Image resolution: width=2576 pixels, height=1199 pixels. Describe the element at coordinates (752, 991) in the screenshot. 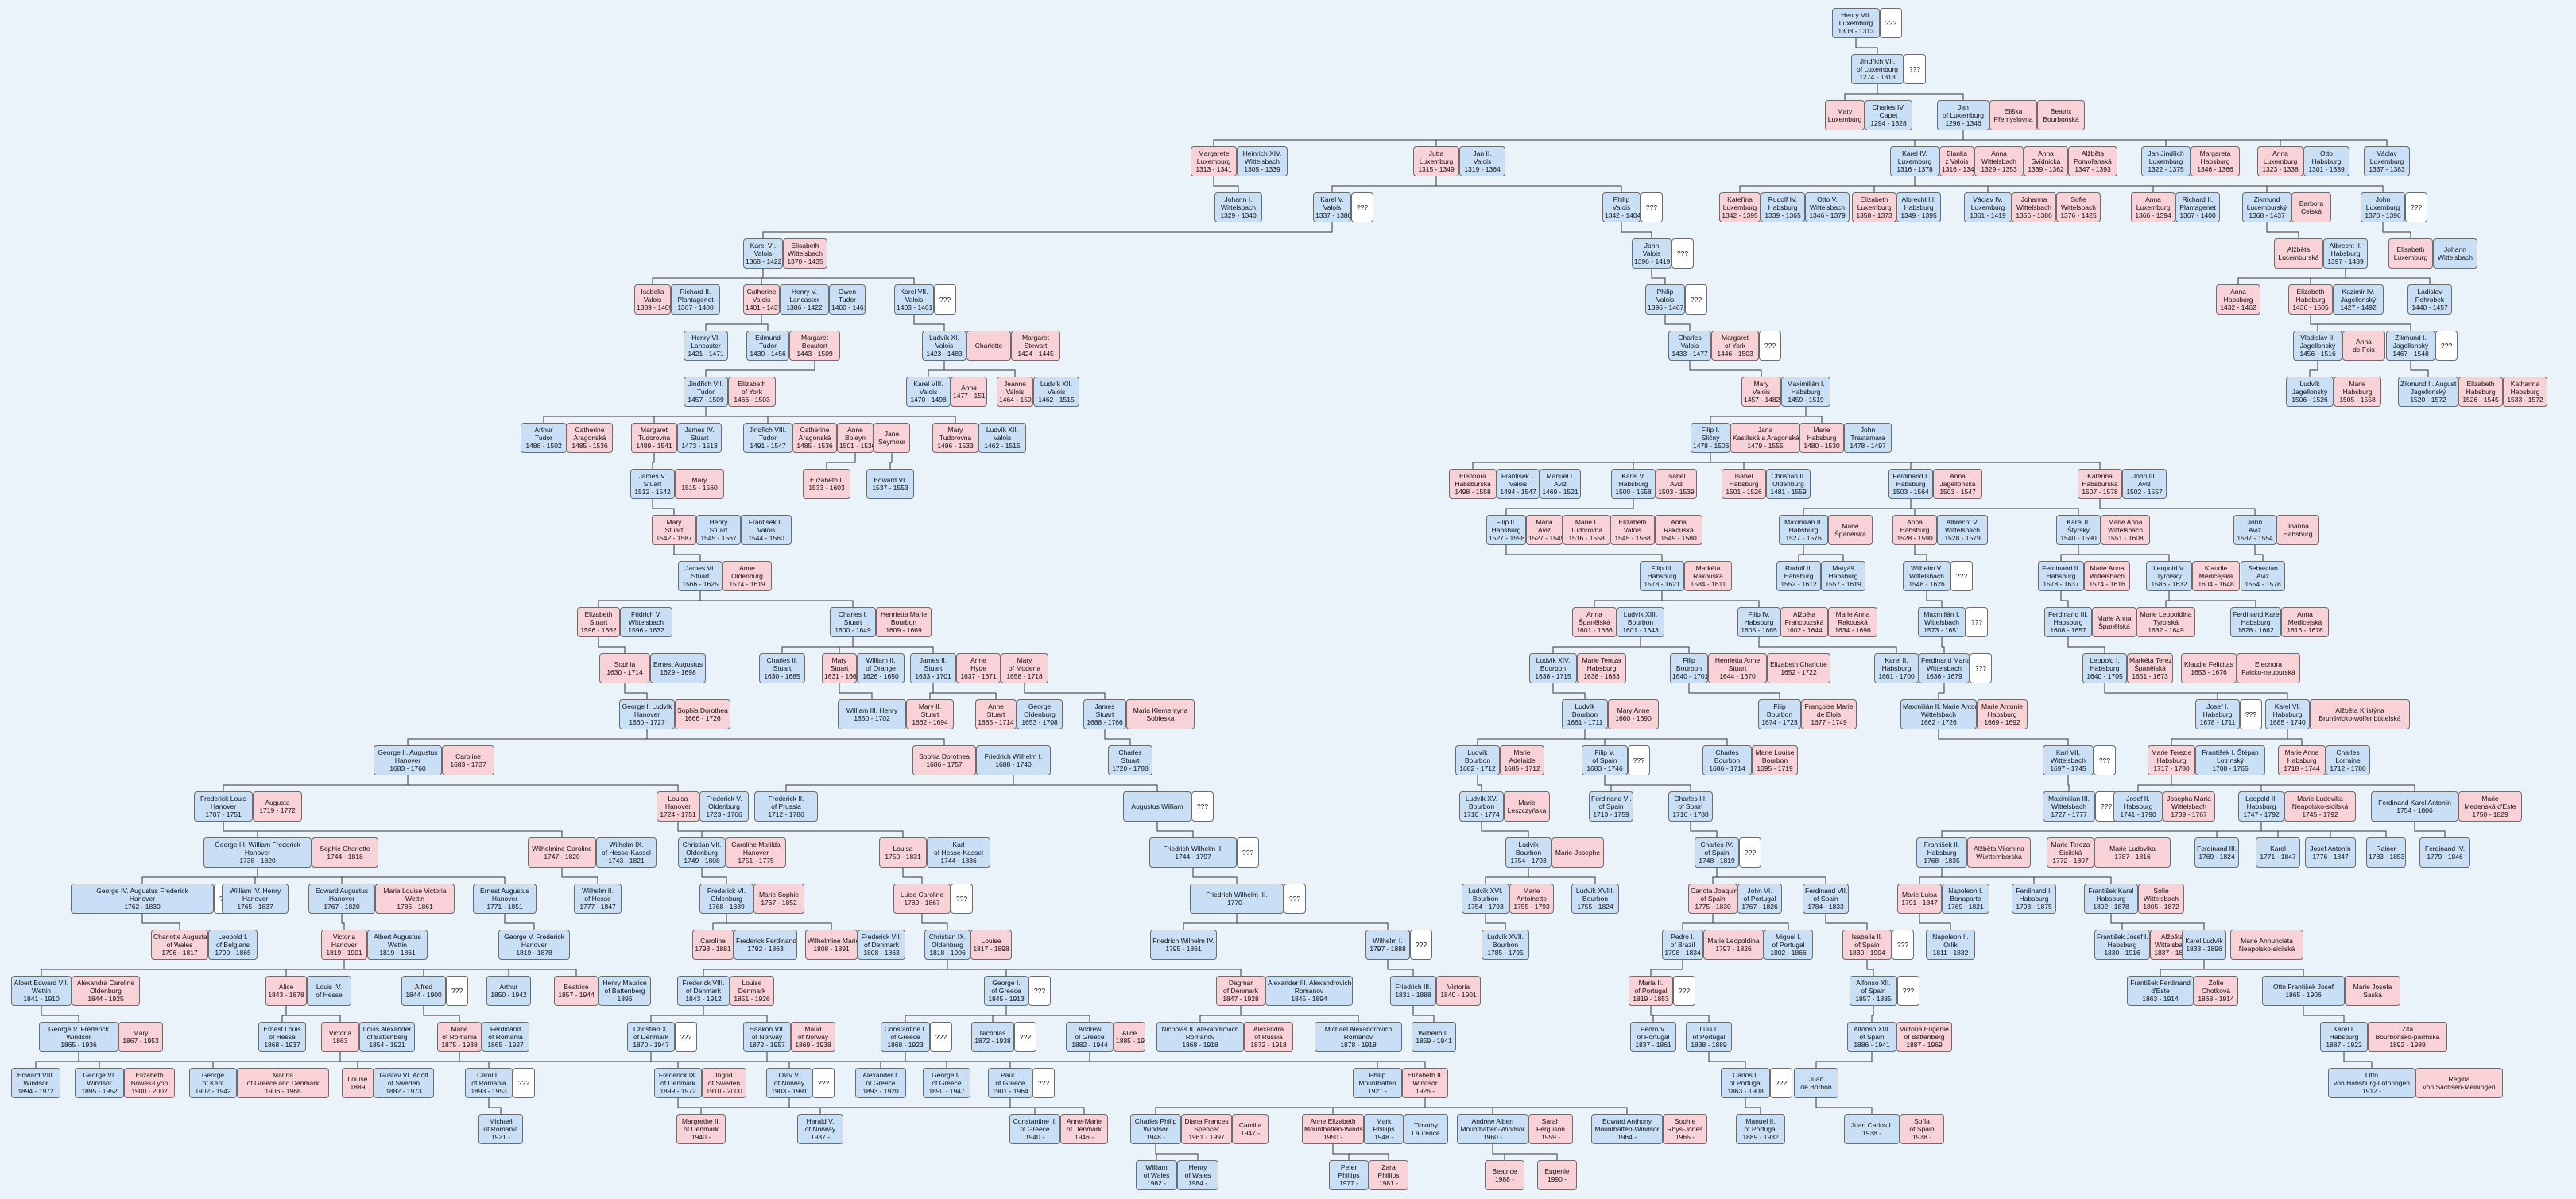

I see `person-louise-swe: Louise Denmark 1851 - 1926` at that location.